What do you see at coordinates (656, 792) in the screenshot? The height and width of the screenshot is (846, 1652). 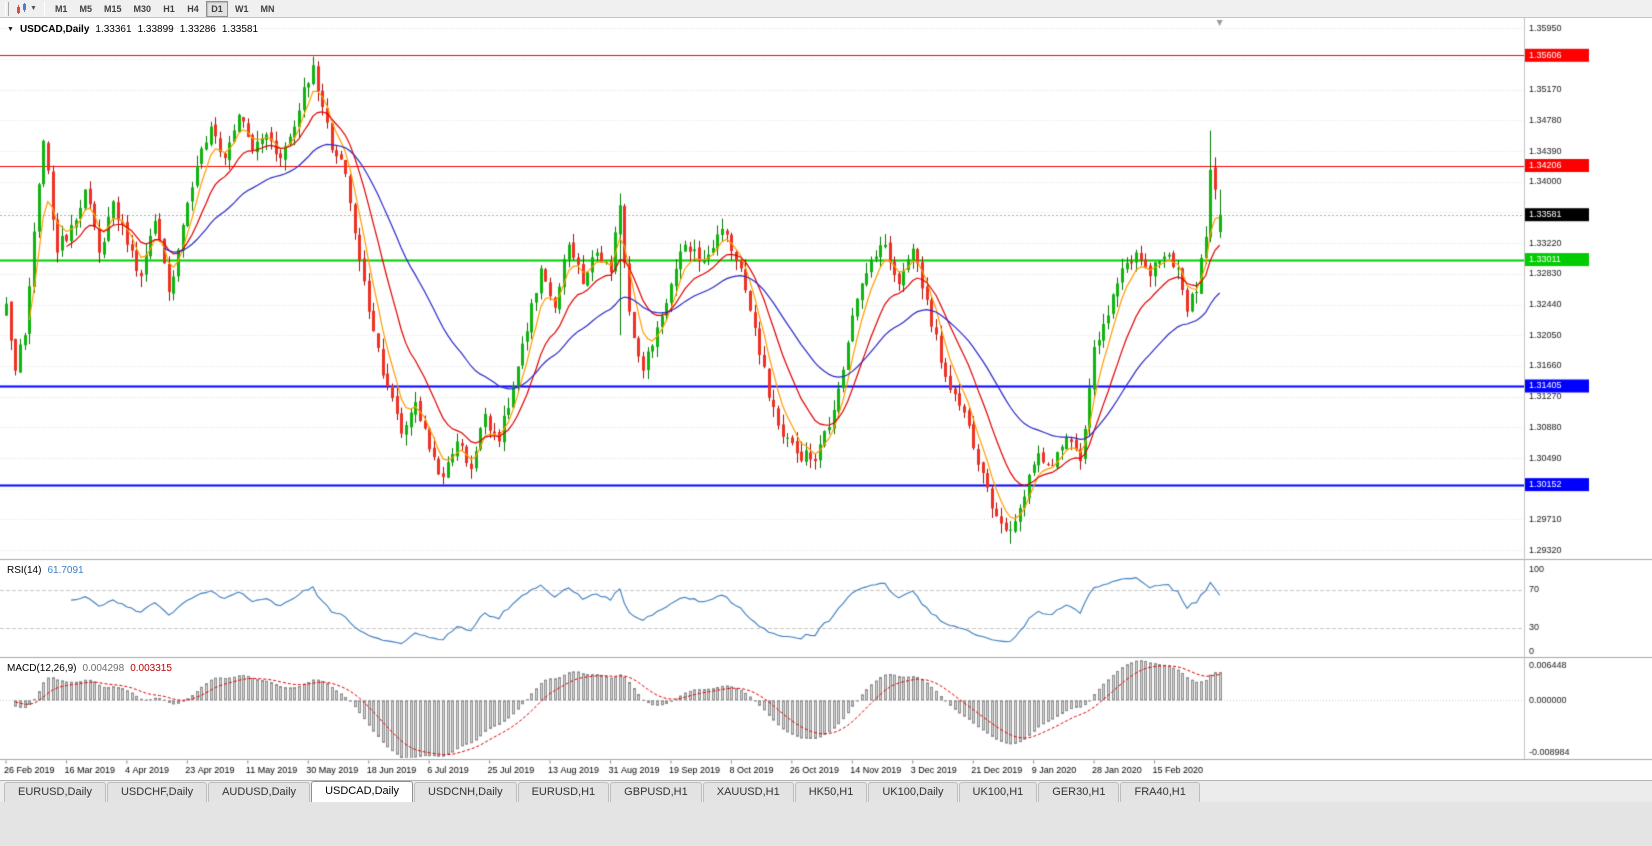 I see `bottom-tab-gbpusd-h1: GBPUSD,H1` at bounding box center [656, 792].